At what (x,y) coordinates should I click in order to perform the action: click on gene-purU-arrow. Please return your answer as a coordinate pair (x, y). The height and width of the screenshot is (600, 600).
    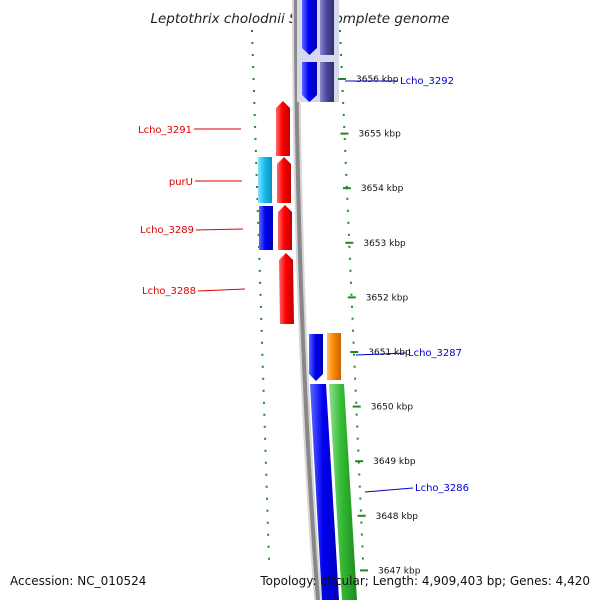
    Looking at the image, I should click on (284, 180).